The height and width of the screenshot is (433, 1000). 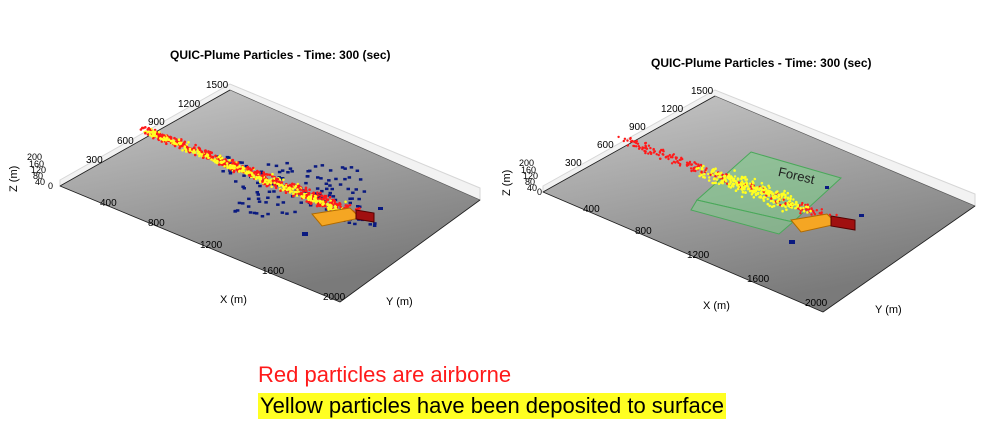 I want to click on z-tick: 40, so click(x=40, y=182).